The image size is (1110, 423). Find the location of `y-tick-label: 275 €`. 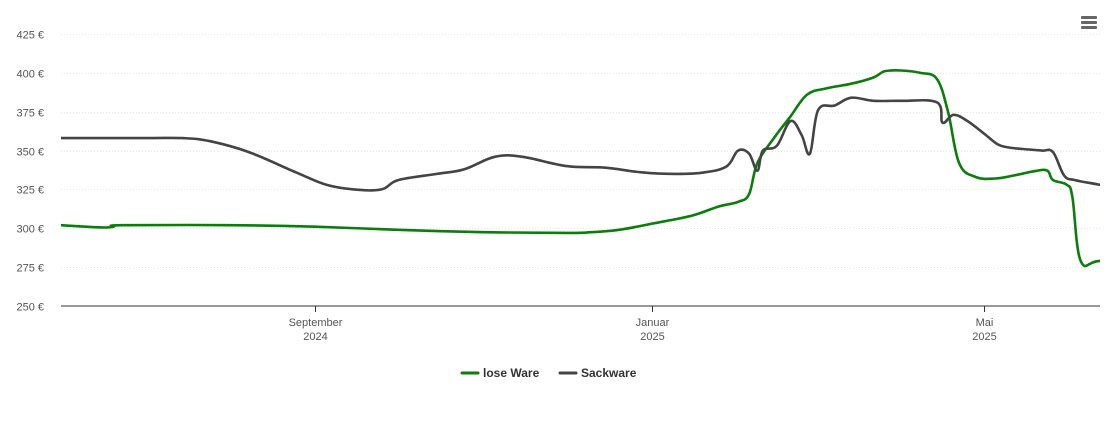

y-tick-label: 275 € is located at coordinates (30, 269).